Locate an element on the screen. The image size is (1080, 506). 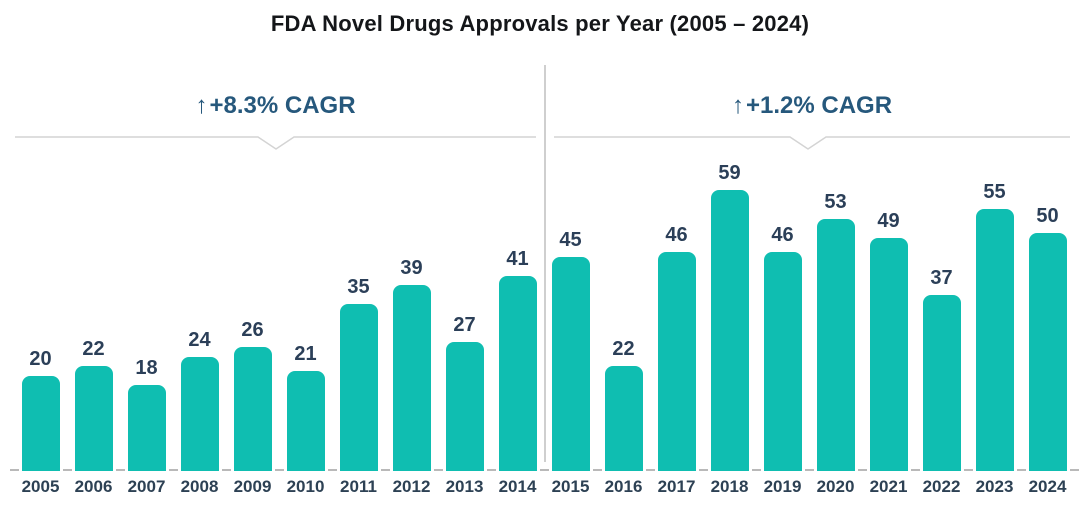
x-axis-label-2017: 2017 is located at coordinates (676, 486).